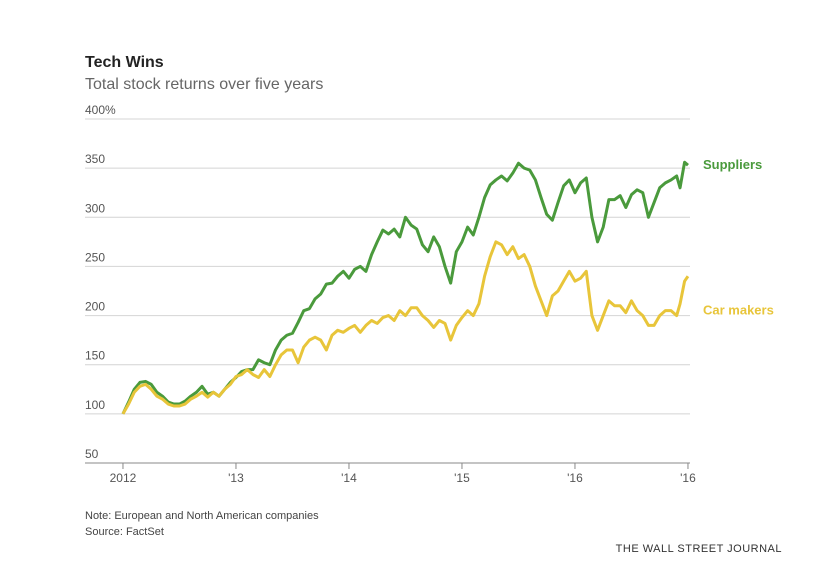 The image size is (823, 566). What do you see at coordinates (95, 257) in the screenshot?
I see `y-tick-label: 250` at bounding box center [95, 257].